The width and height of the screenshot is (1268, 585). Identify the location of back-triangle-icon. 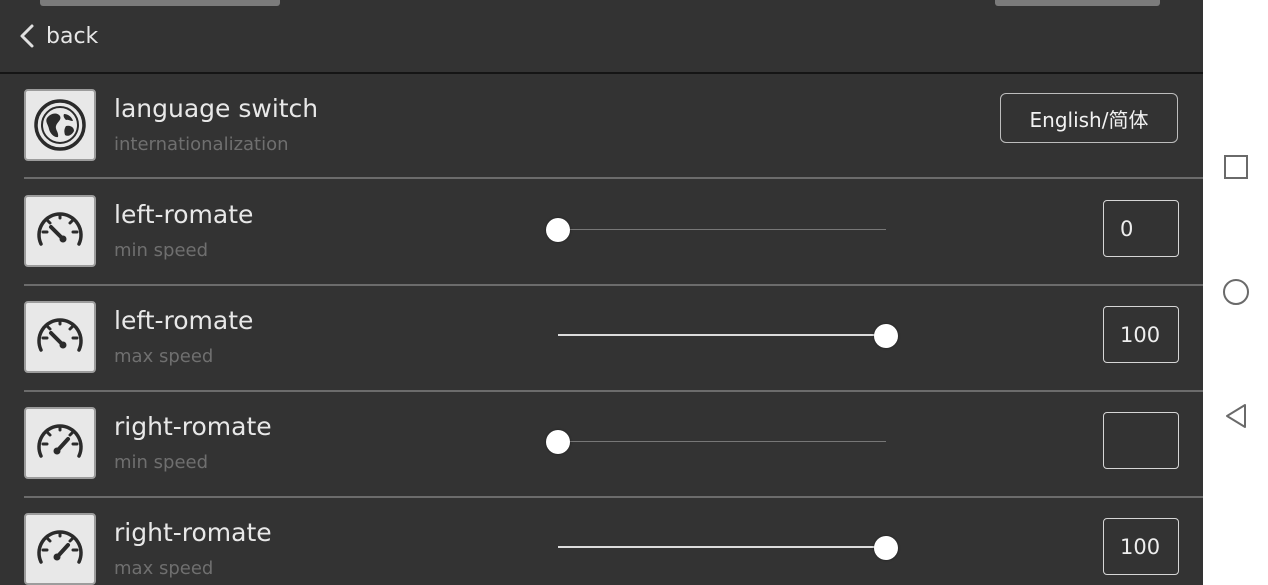
(1236, 416).